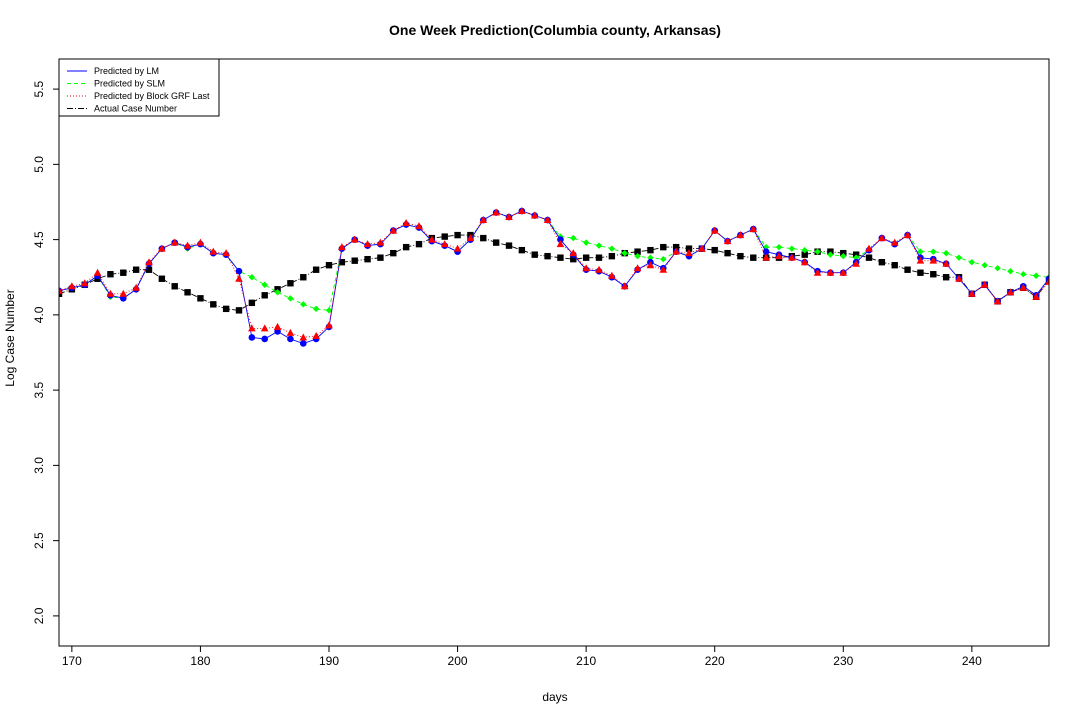 The width and height of the screenshot is (1080, 720). Describe the element at coordinates (458, 661) in the screenshot. I see `x-tick-label: 200` at that location.